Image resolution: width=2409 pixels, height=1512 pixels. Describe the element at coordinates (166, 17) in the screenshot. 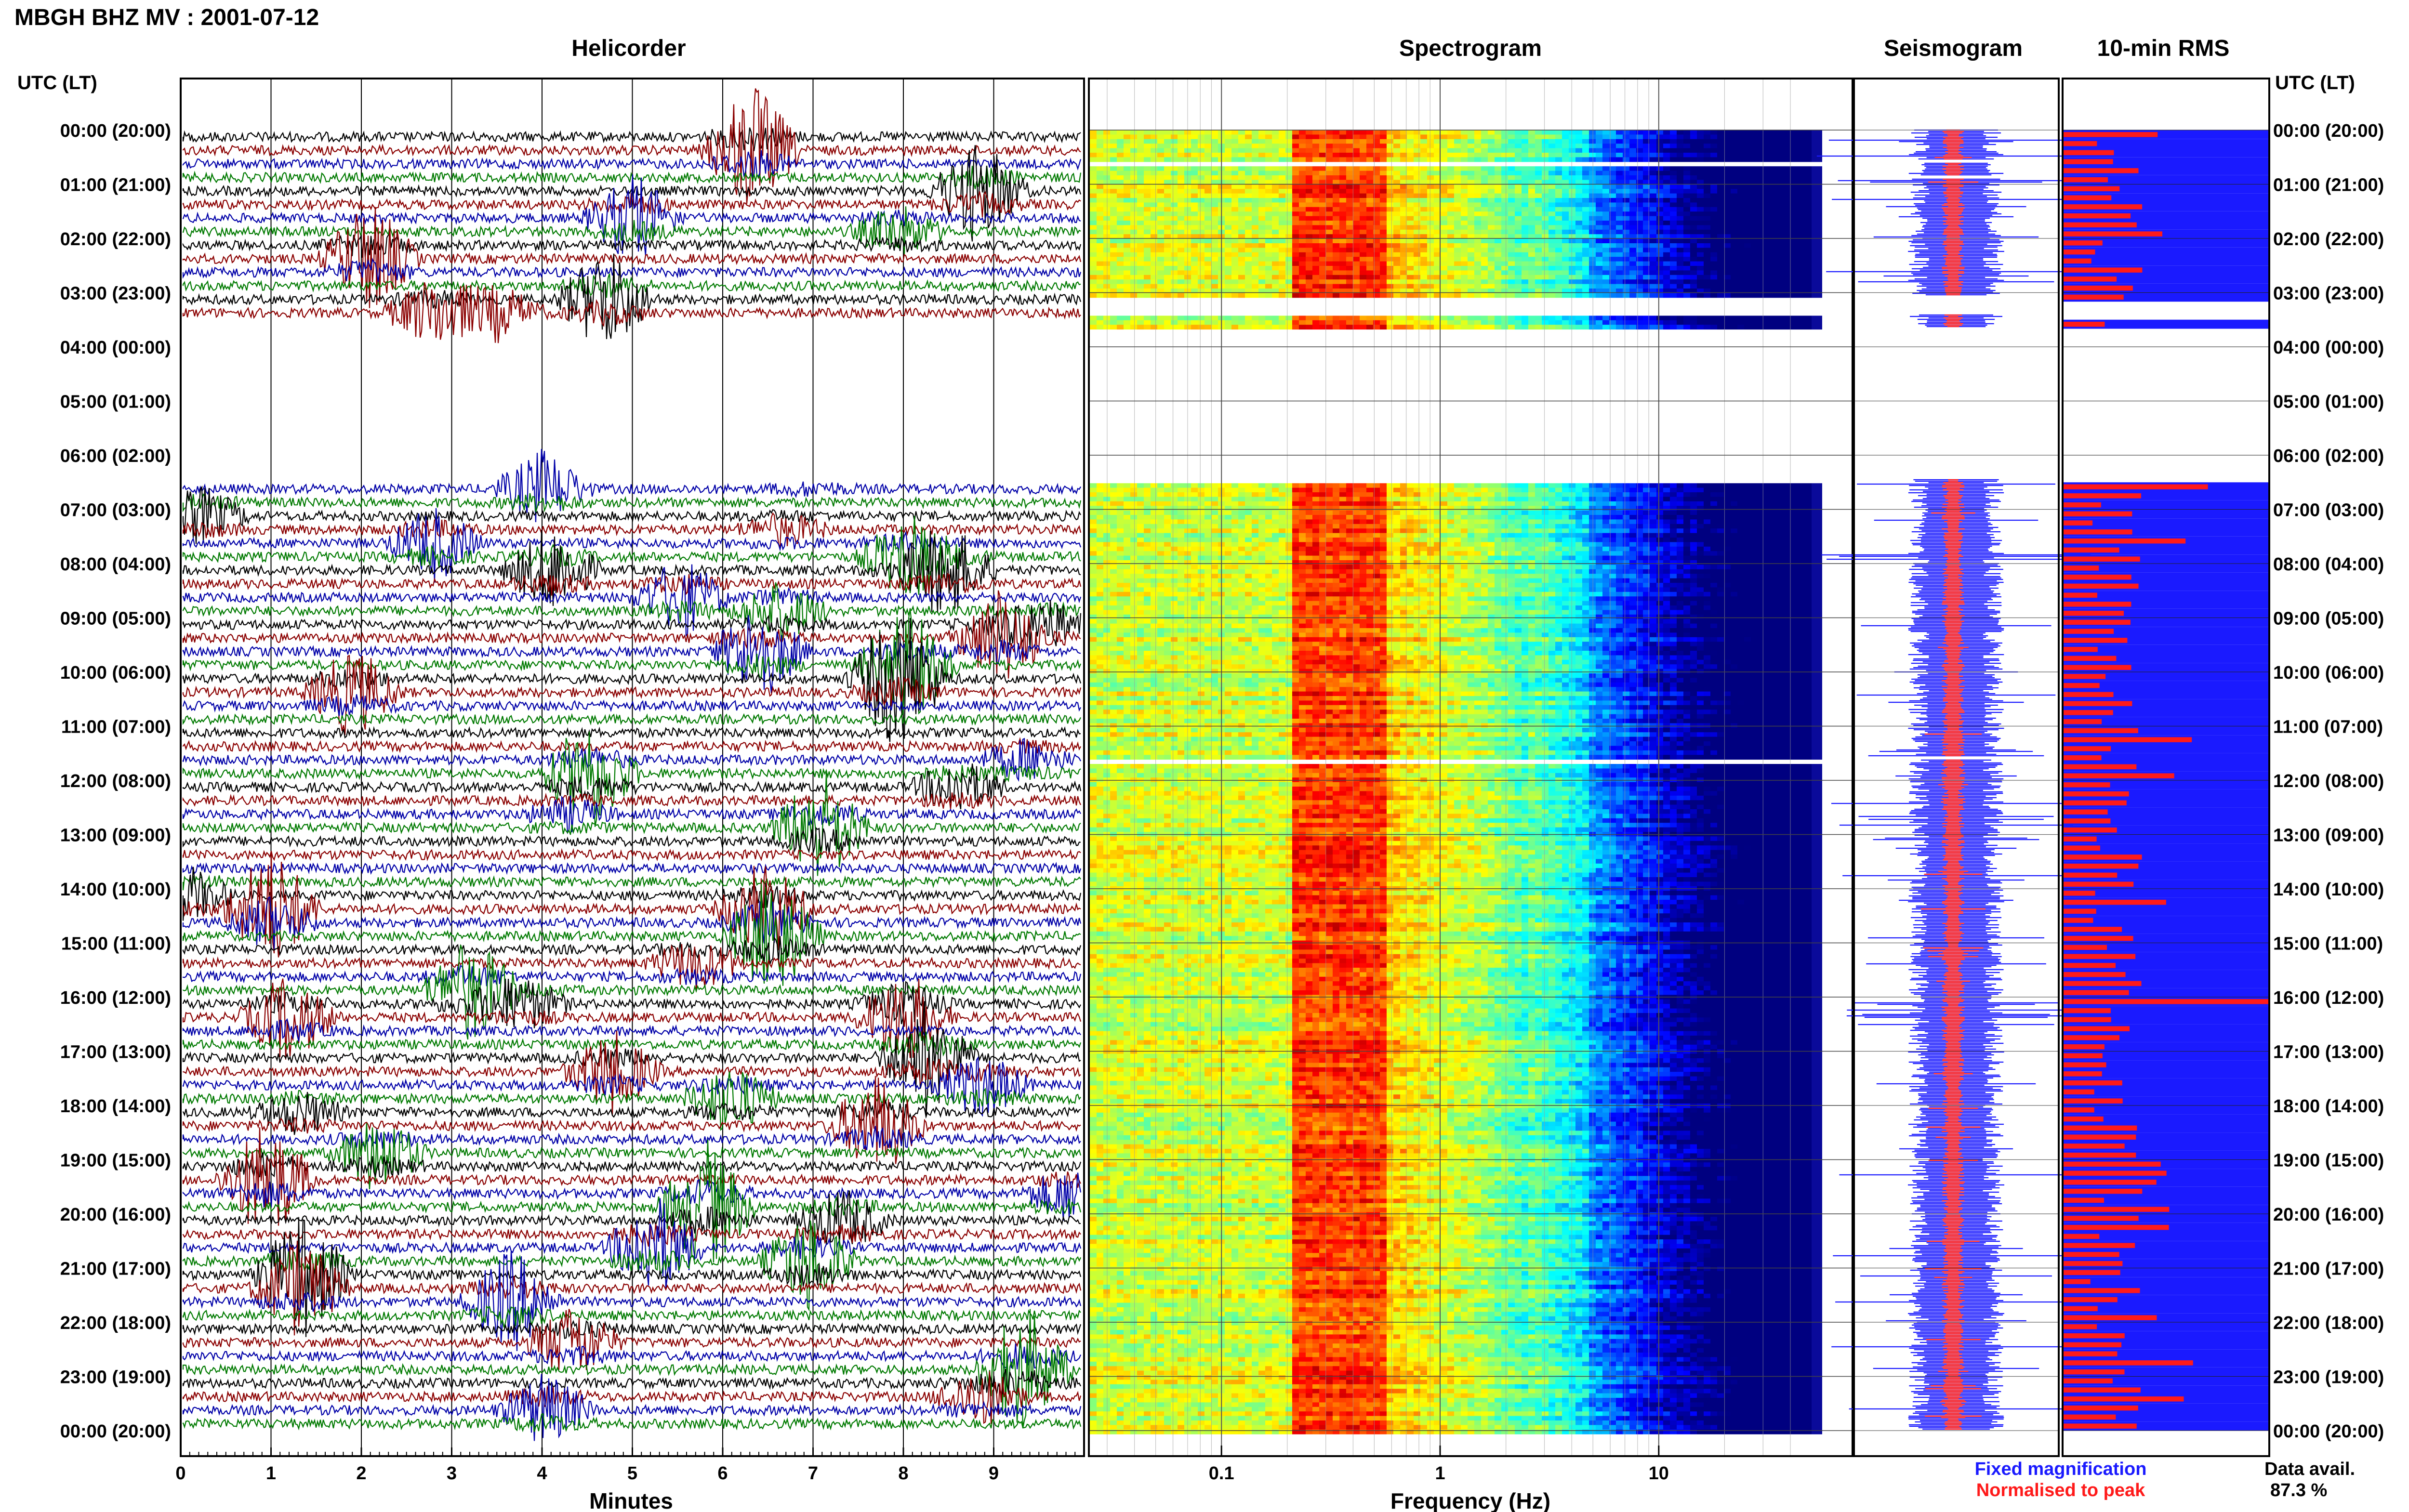

I see `station-title: MBGH BHZ MV : 2001-07-12` at that location.